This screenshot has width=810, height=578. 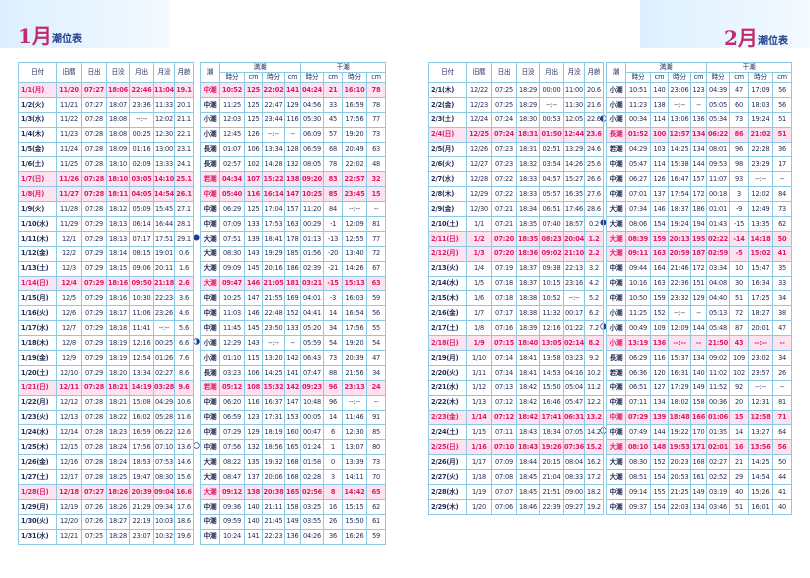 I want to click on data-cell: 00:36, so click(x=718, y=402).